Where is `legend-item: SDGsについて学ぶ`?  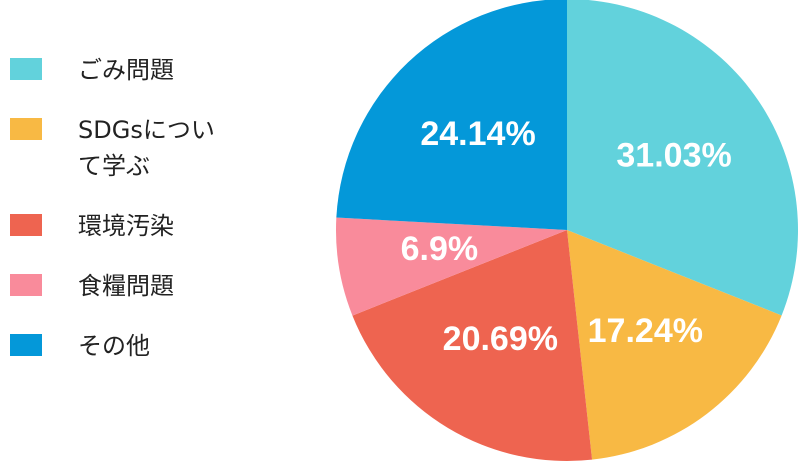
legend-item: SDGsについて学ぶ is located at coordinates (125, 148).